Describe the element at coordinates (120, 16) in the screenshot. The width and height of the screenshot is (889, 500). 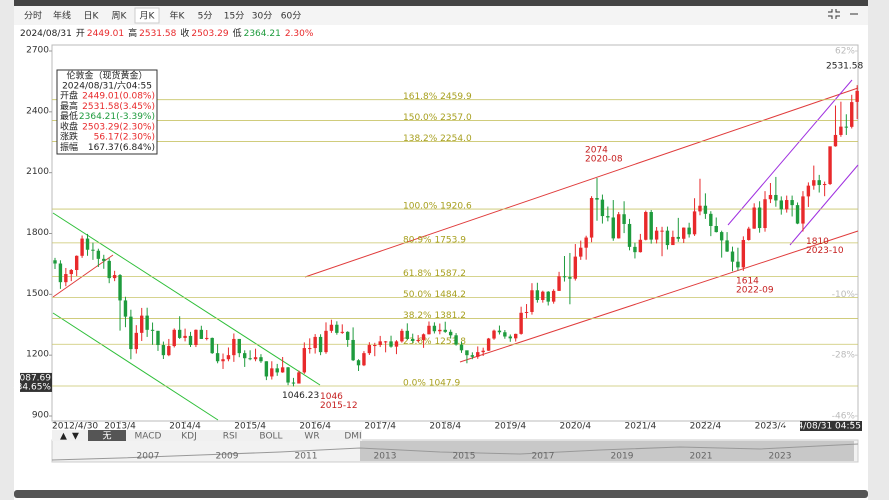
I see `toolbar-tab: 周K` at that location.